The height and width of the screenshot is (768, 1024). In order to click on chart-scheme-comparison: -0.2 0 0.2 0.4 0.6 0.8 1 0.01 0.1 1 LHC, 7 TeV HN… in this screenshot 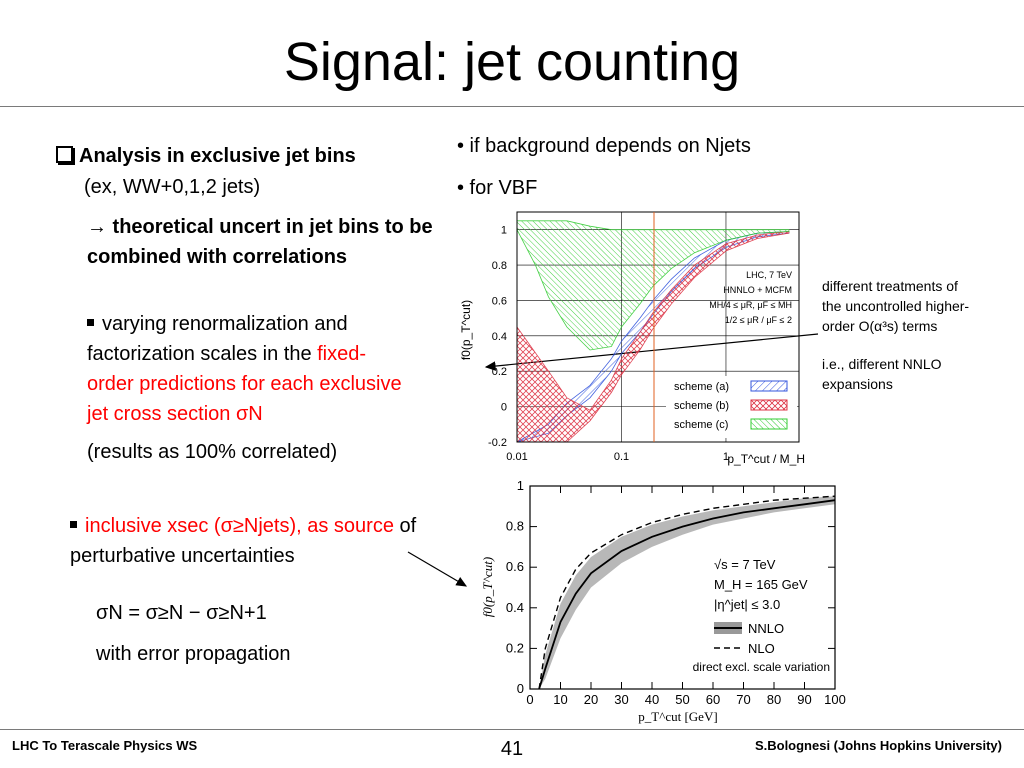, I will do `click(632, 338)`.